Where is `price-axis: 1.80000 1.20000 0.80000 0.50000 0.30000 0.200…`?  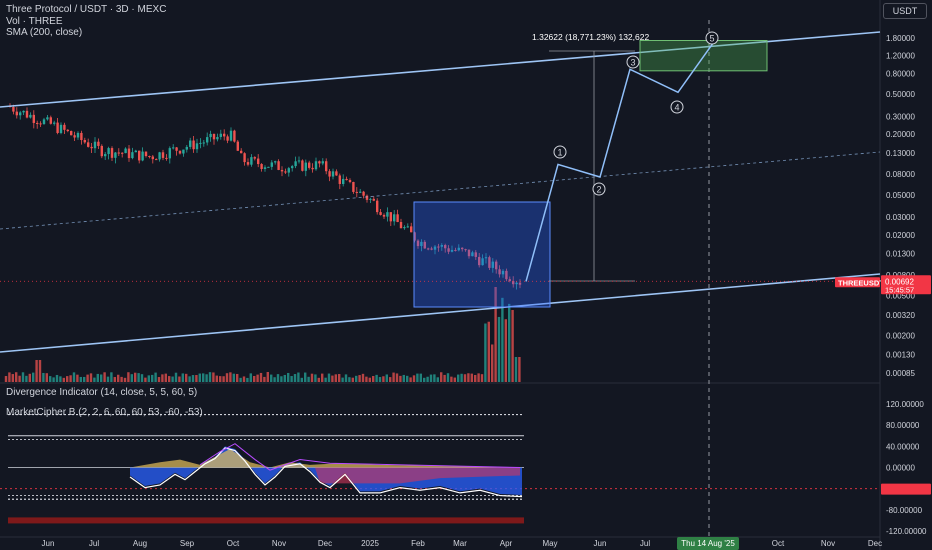 price-axis: 1.80000 1.20000 0.80000 0.50000 0.30000 0.200… is located at coordinates (883, 285).